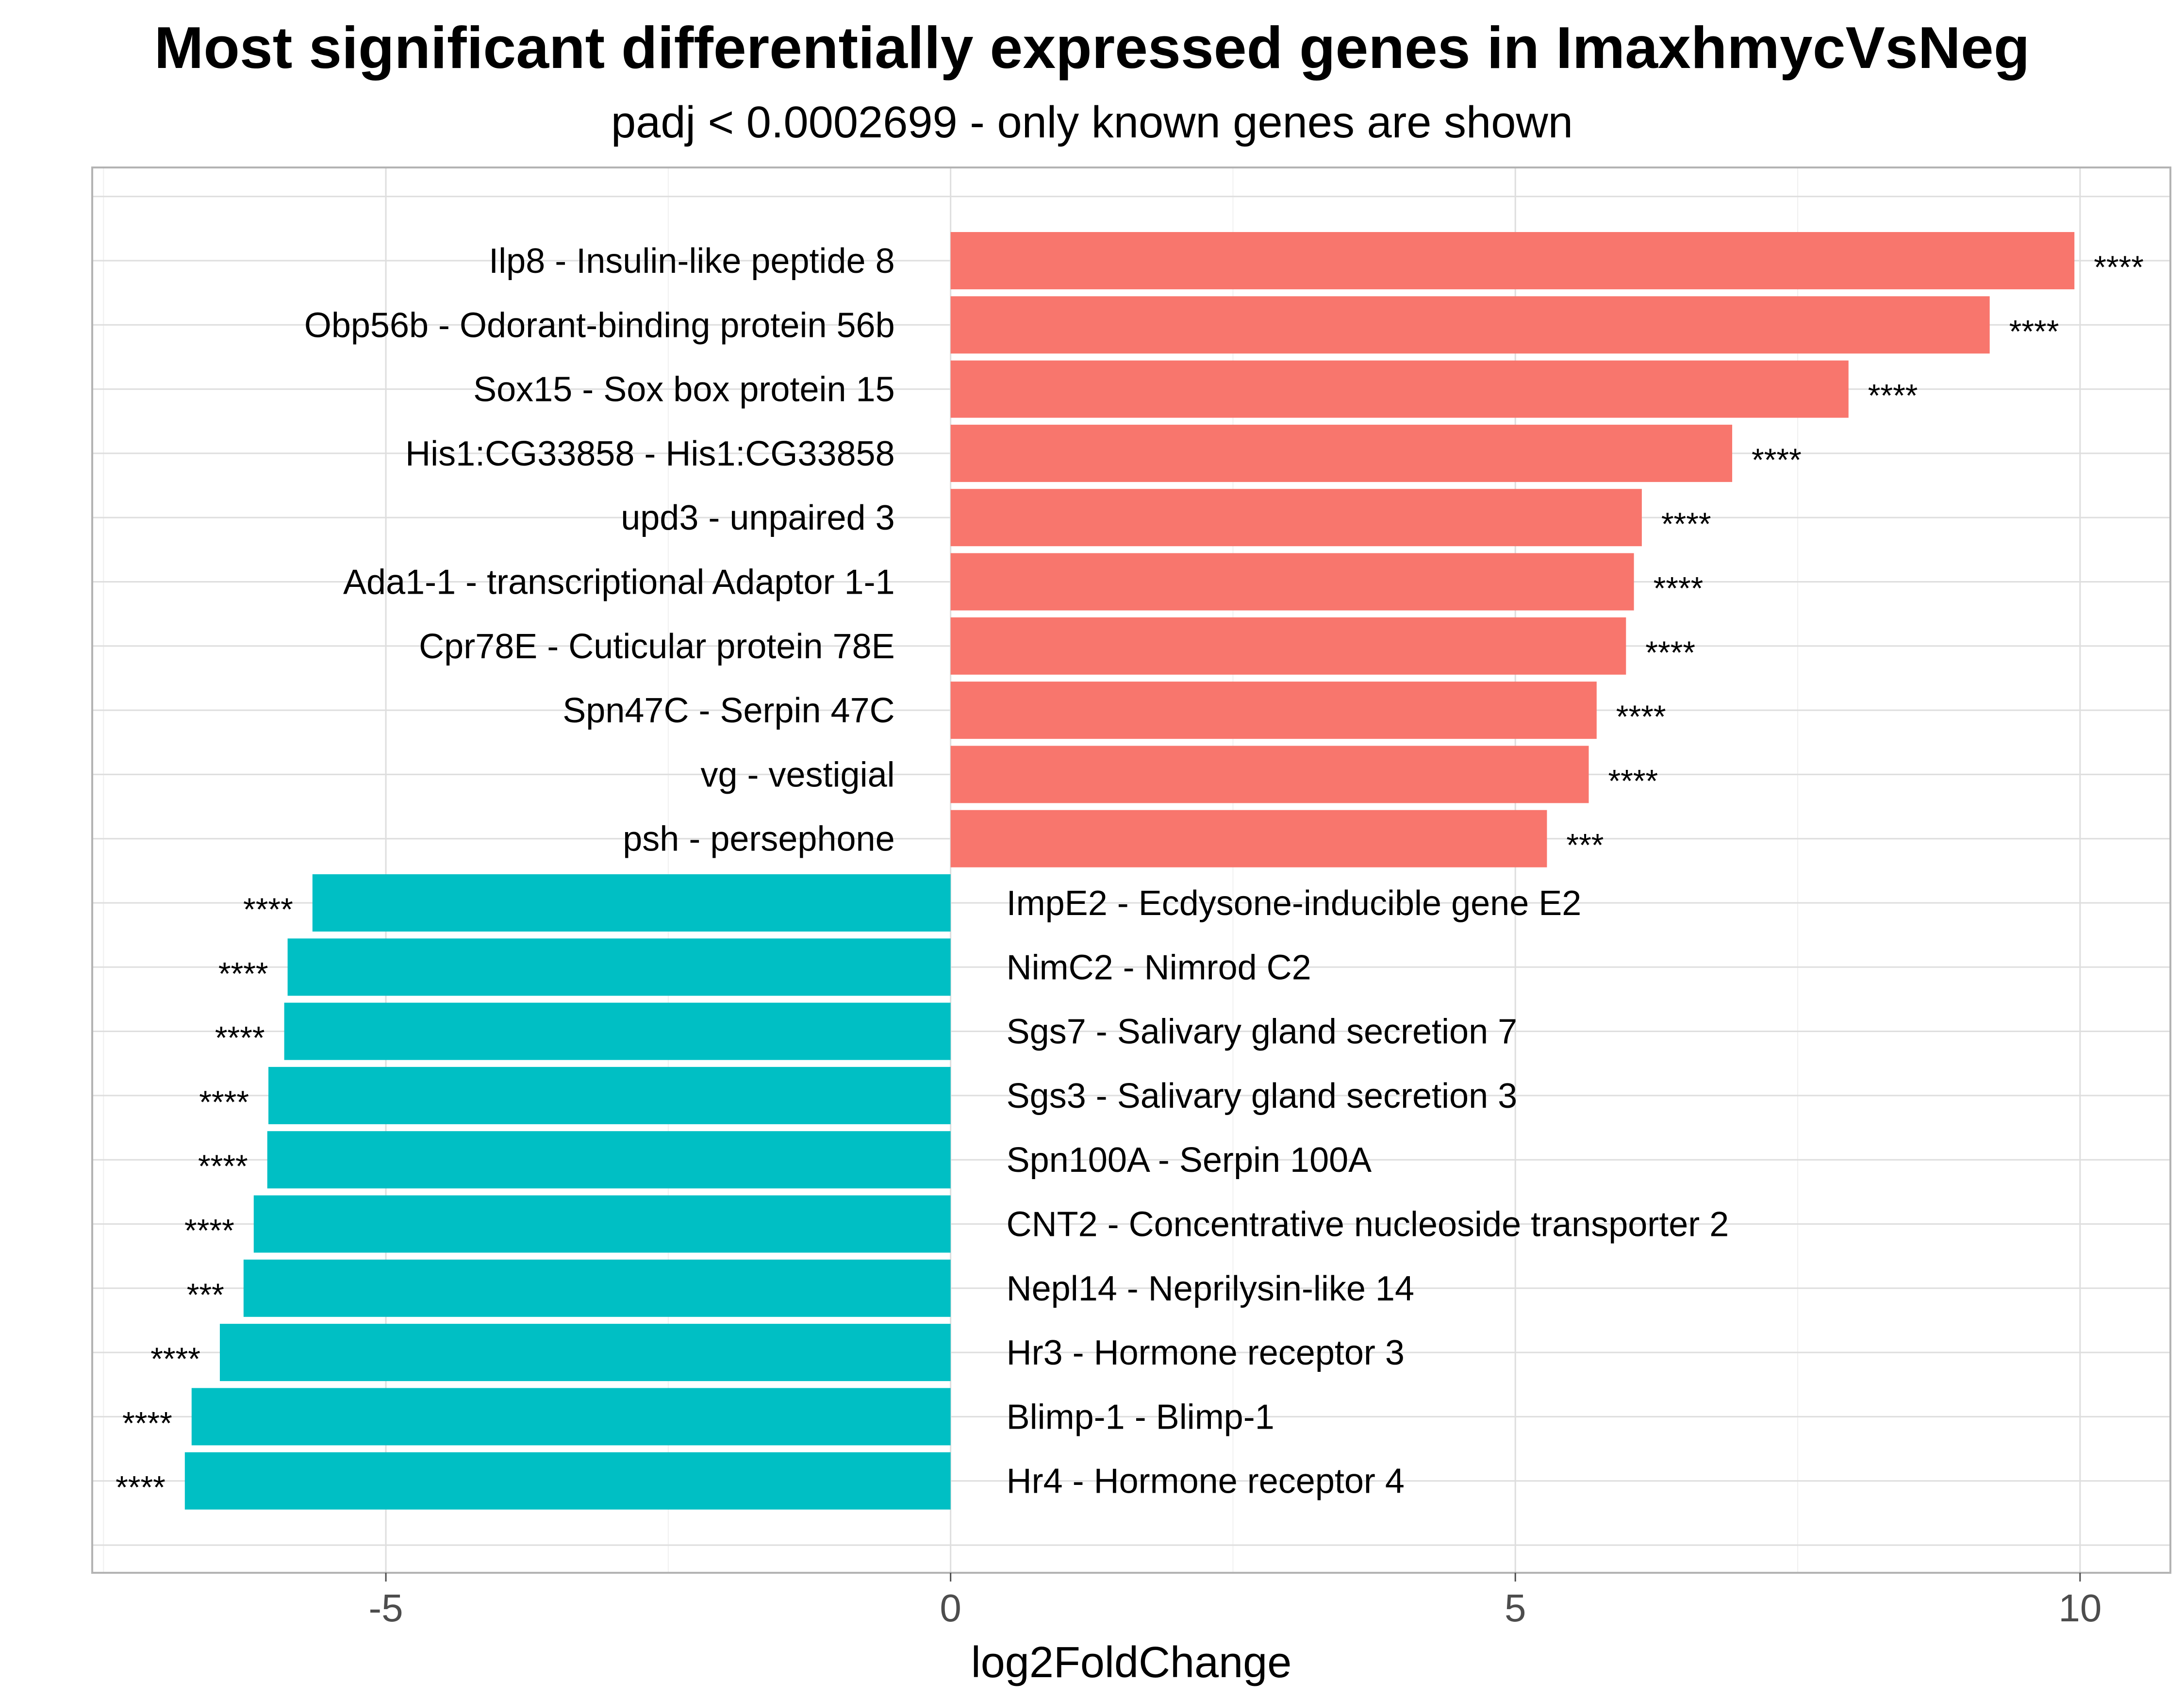 Image resolution: width=2184 pixels, height=1699 pixels. Describe the element at coordinates (950, 1608) in the screenshot. I see `x-tick-label: 0` at that location.